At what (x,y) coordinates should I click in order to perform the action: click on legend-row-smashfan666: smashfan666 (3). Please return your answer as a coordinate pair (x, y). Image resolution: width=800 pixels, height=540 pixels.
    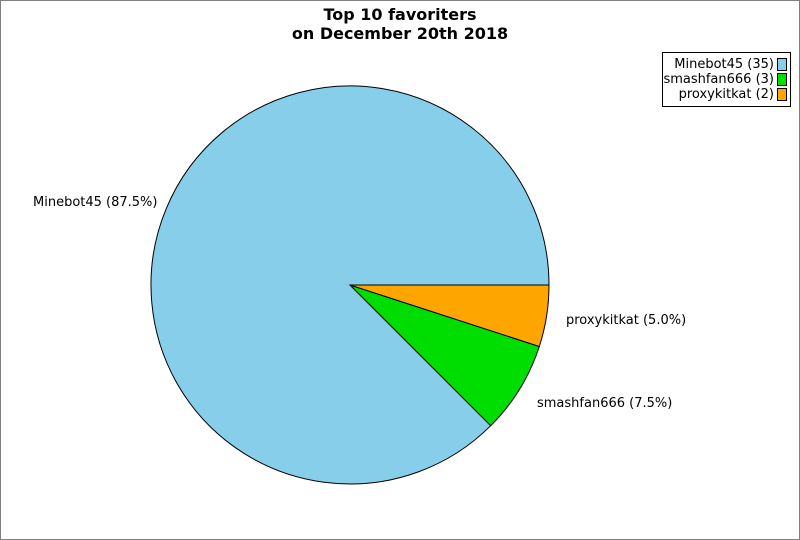
    Looking at the image, I should click on (725, 79).